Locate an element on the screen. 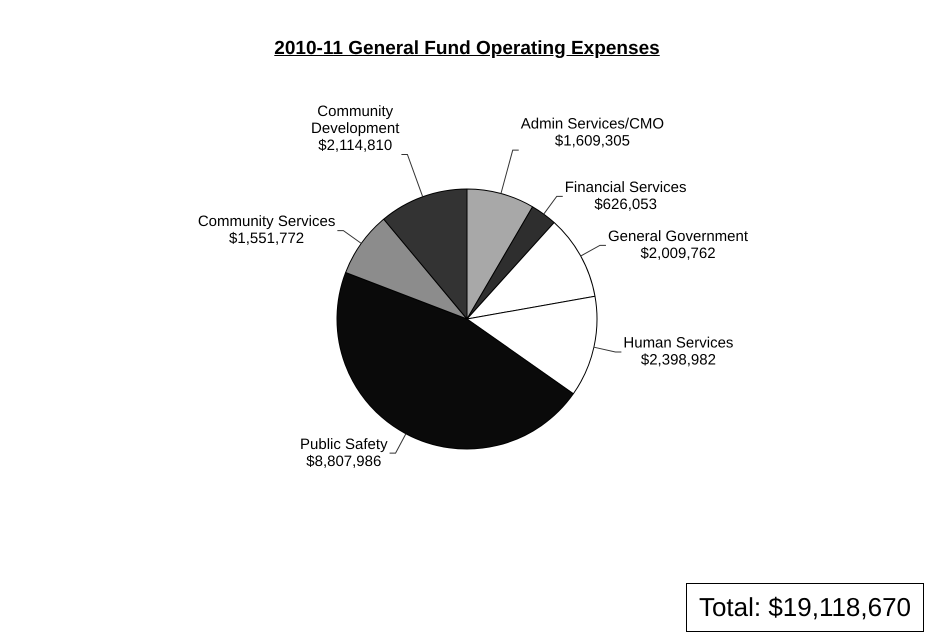 The image size is (934, 638). data-label: $1,551,772 is located at coordinates (266, 239).